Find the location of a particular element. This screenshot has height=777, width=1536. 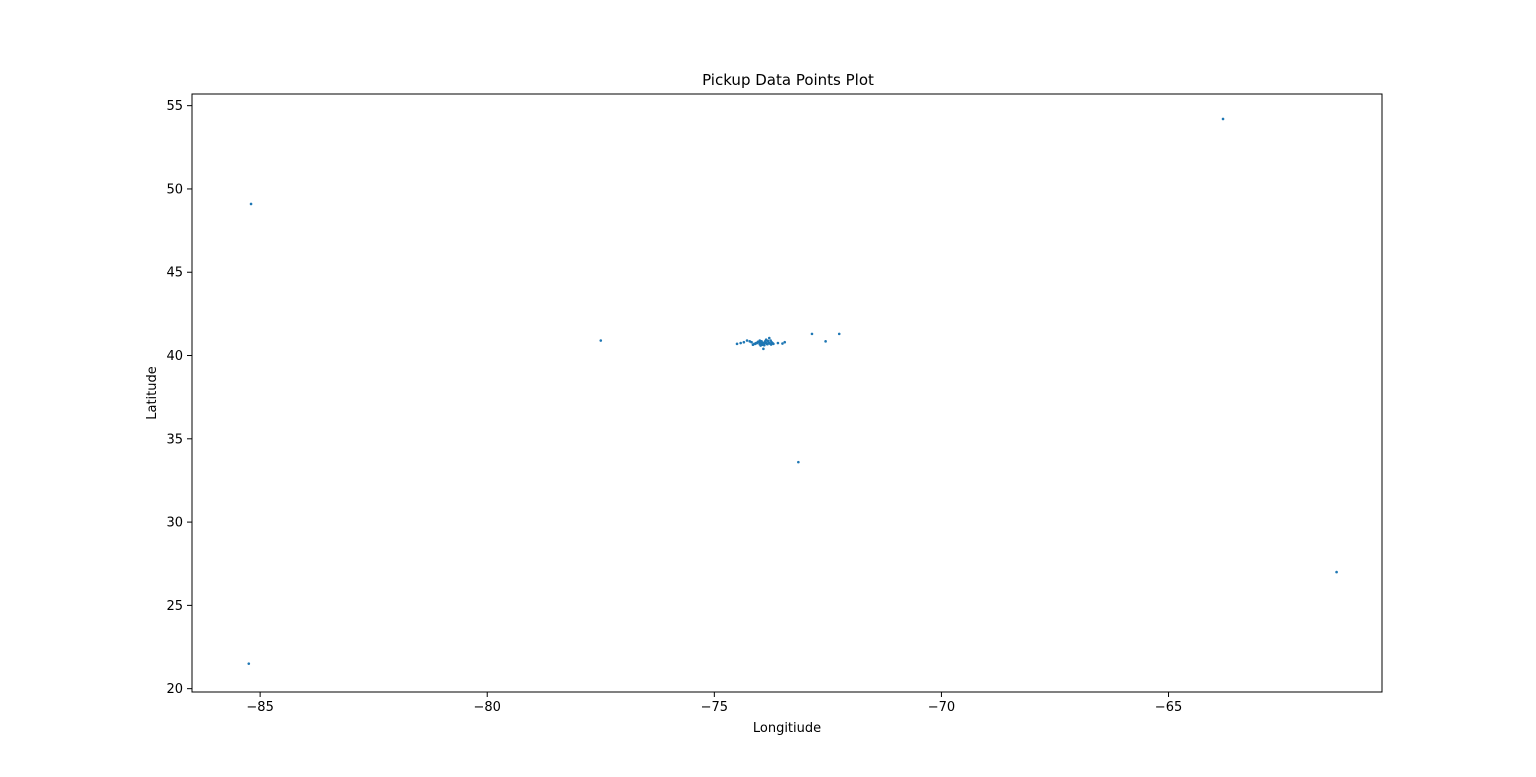

y-tick-label: 20 is located at coordinates (174, 689).